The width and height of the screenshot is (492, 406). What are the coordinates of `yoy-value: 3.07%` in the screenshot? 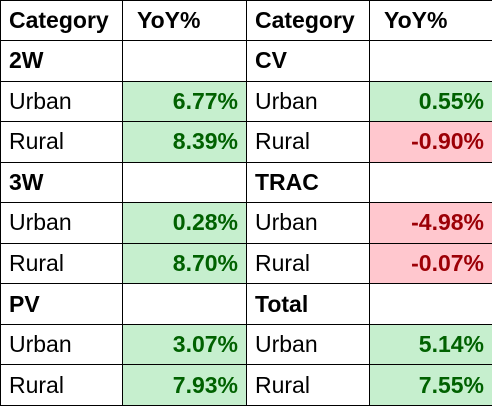 It's located at (184, 344).